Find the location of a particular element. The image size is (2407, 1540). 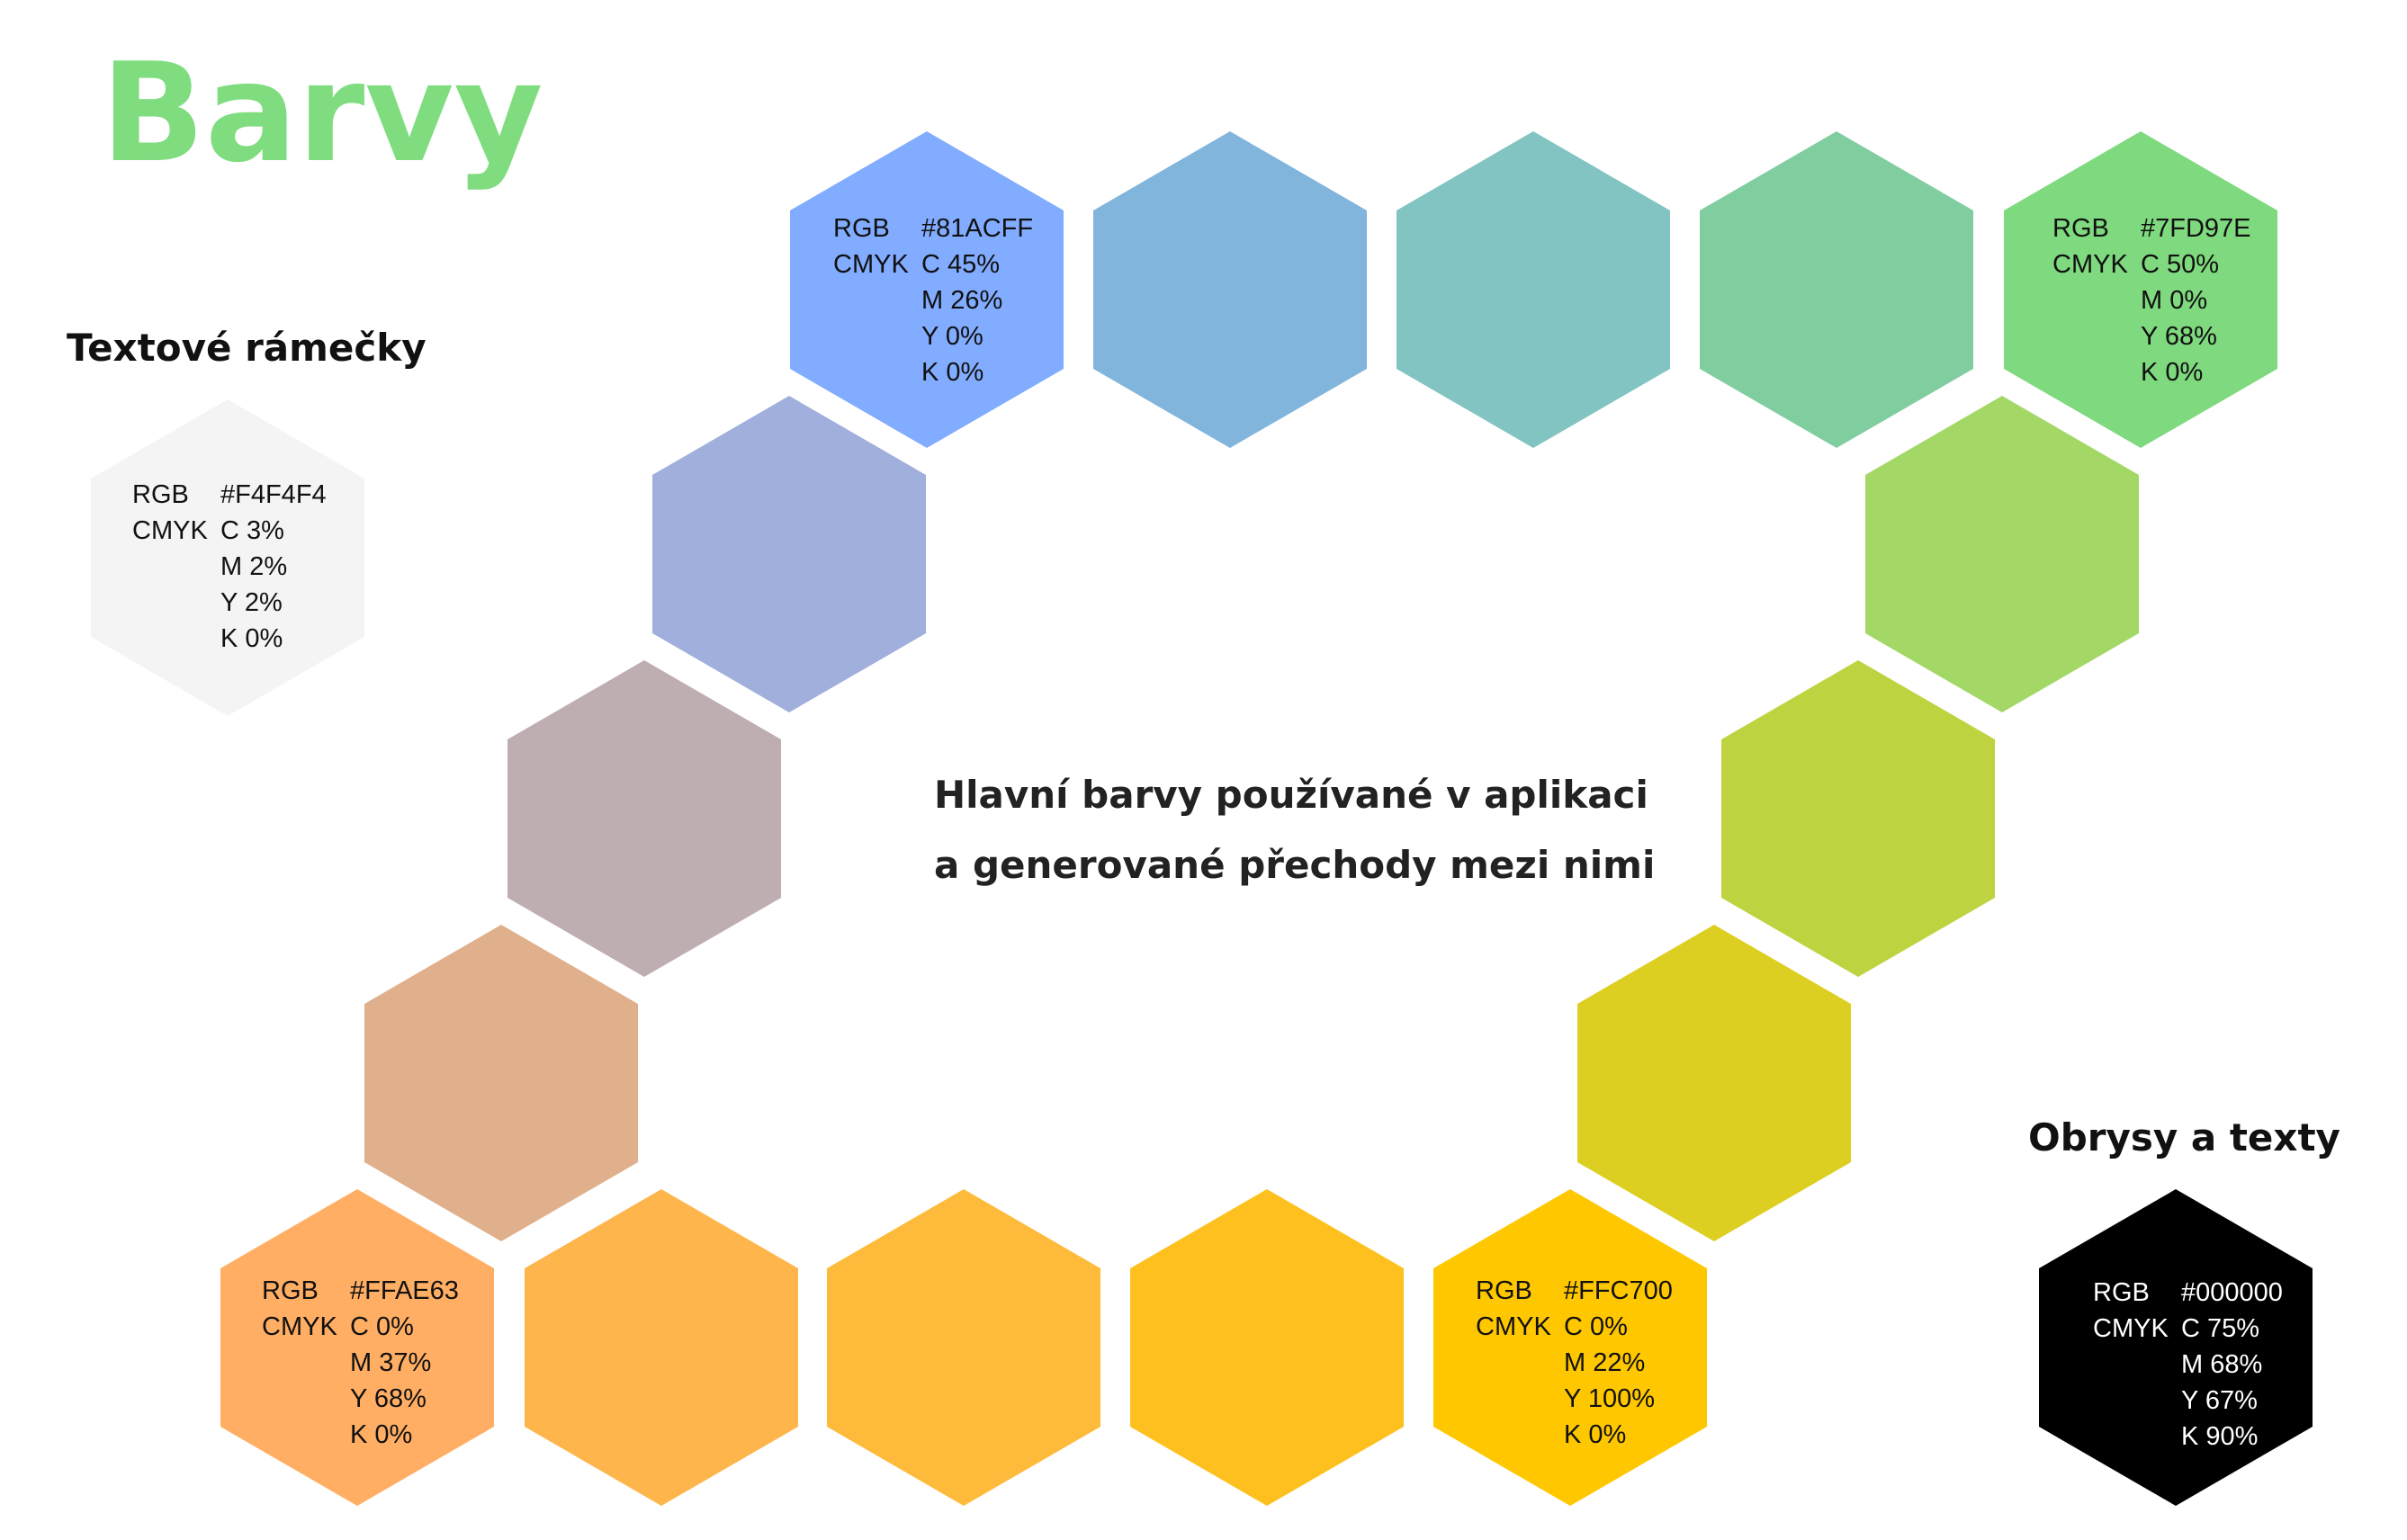

outlines-heading: Obrysy a texty is located at coordinates (2184, 1137).